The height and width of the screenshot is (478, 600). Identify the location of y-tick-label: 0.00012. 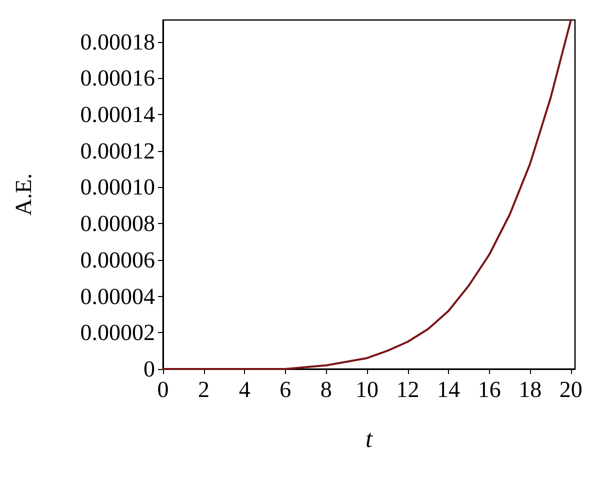
(117, 151).